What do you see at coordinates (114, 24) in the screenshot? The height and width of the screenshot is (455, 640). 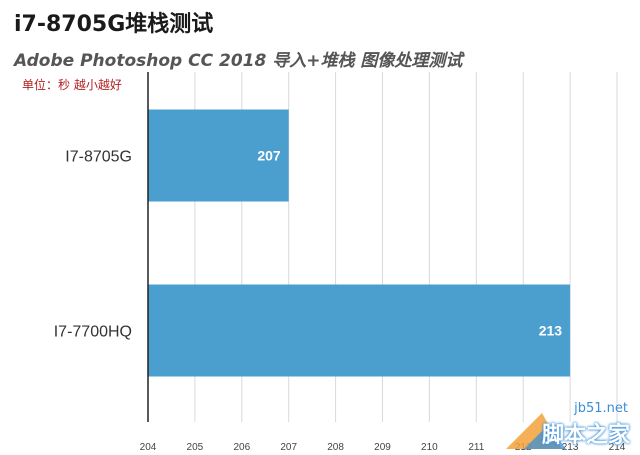 I see `chart-title: i7-8705G堆栈测试` at bounding box center [114, 24].